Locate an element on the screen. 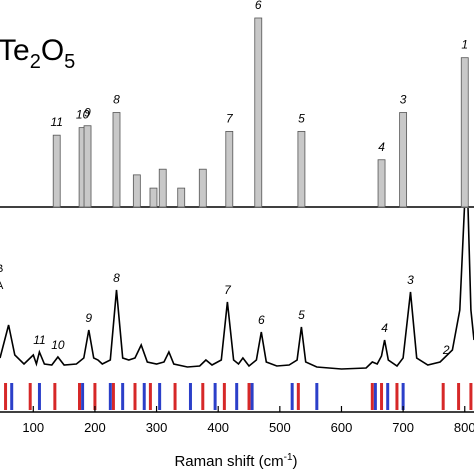 This screenshot has height=474, width=474. bar-label: 3 is located at coordinates (403, 100).